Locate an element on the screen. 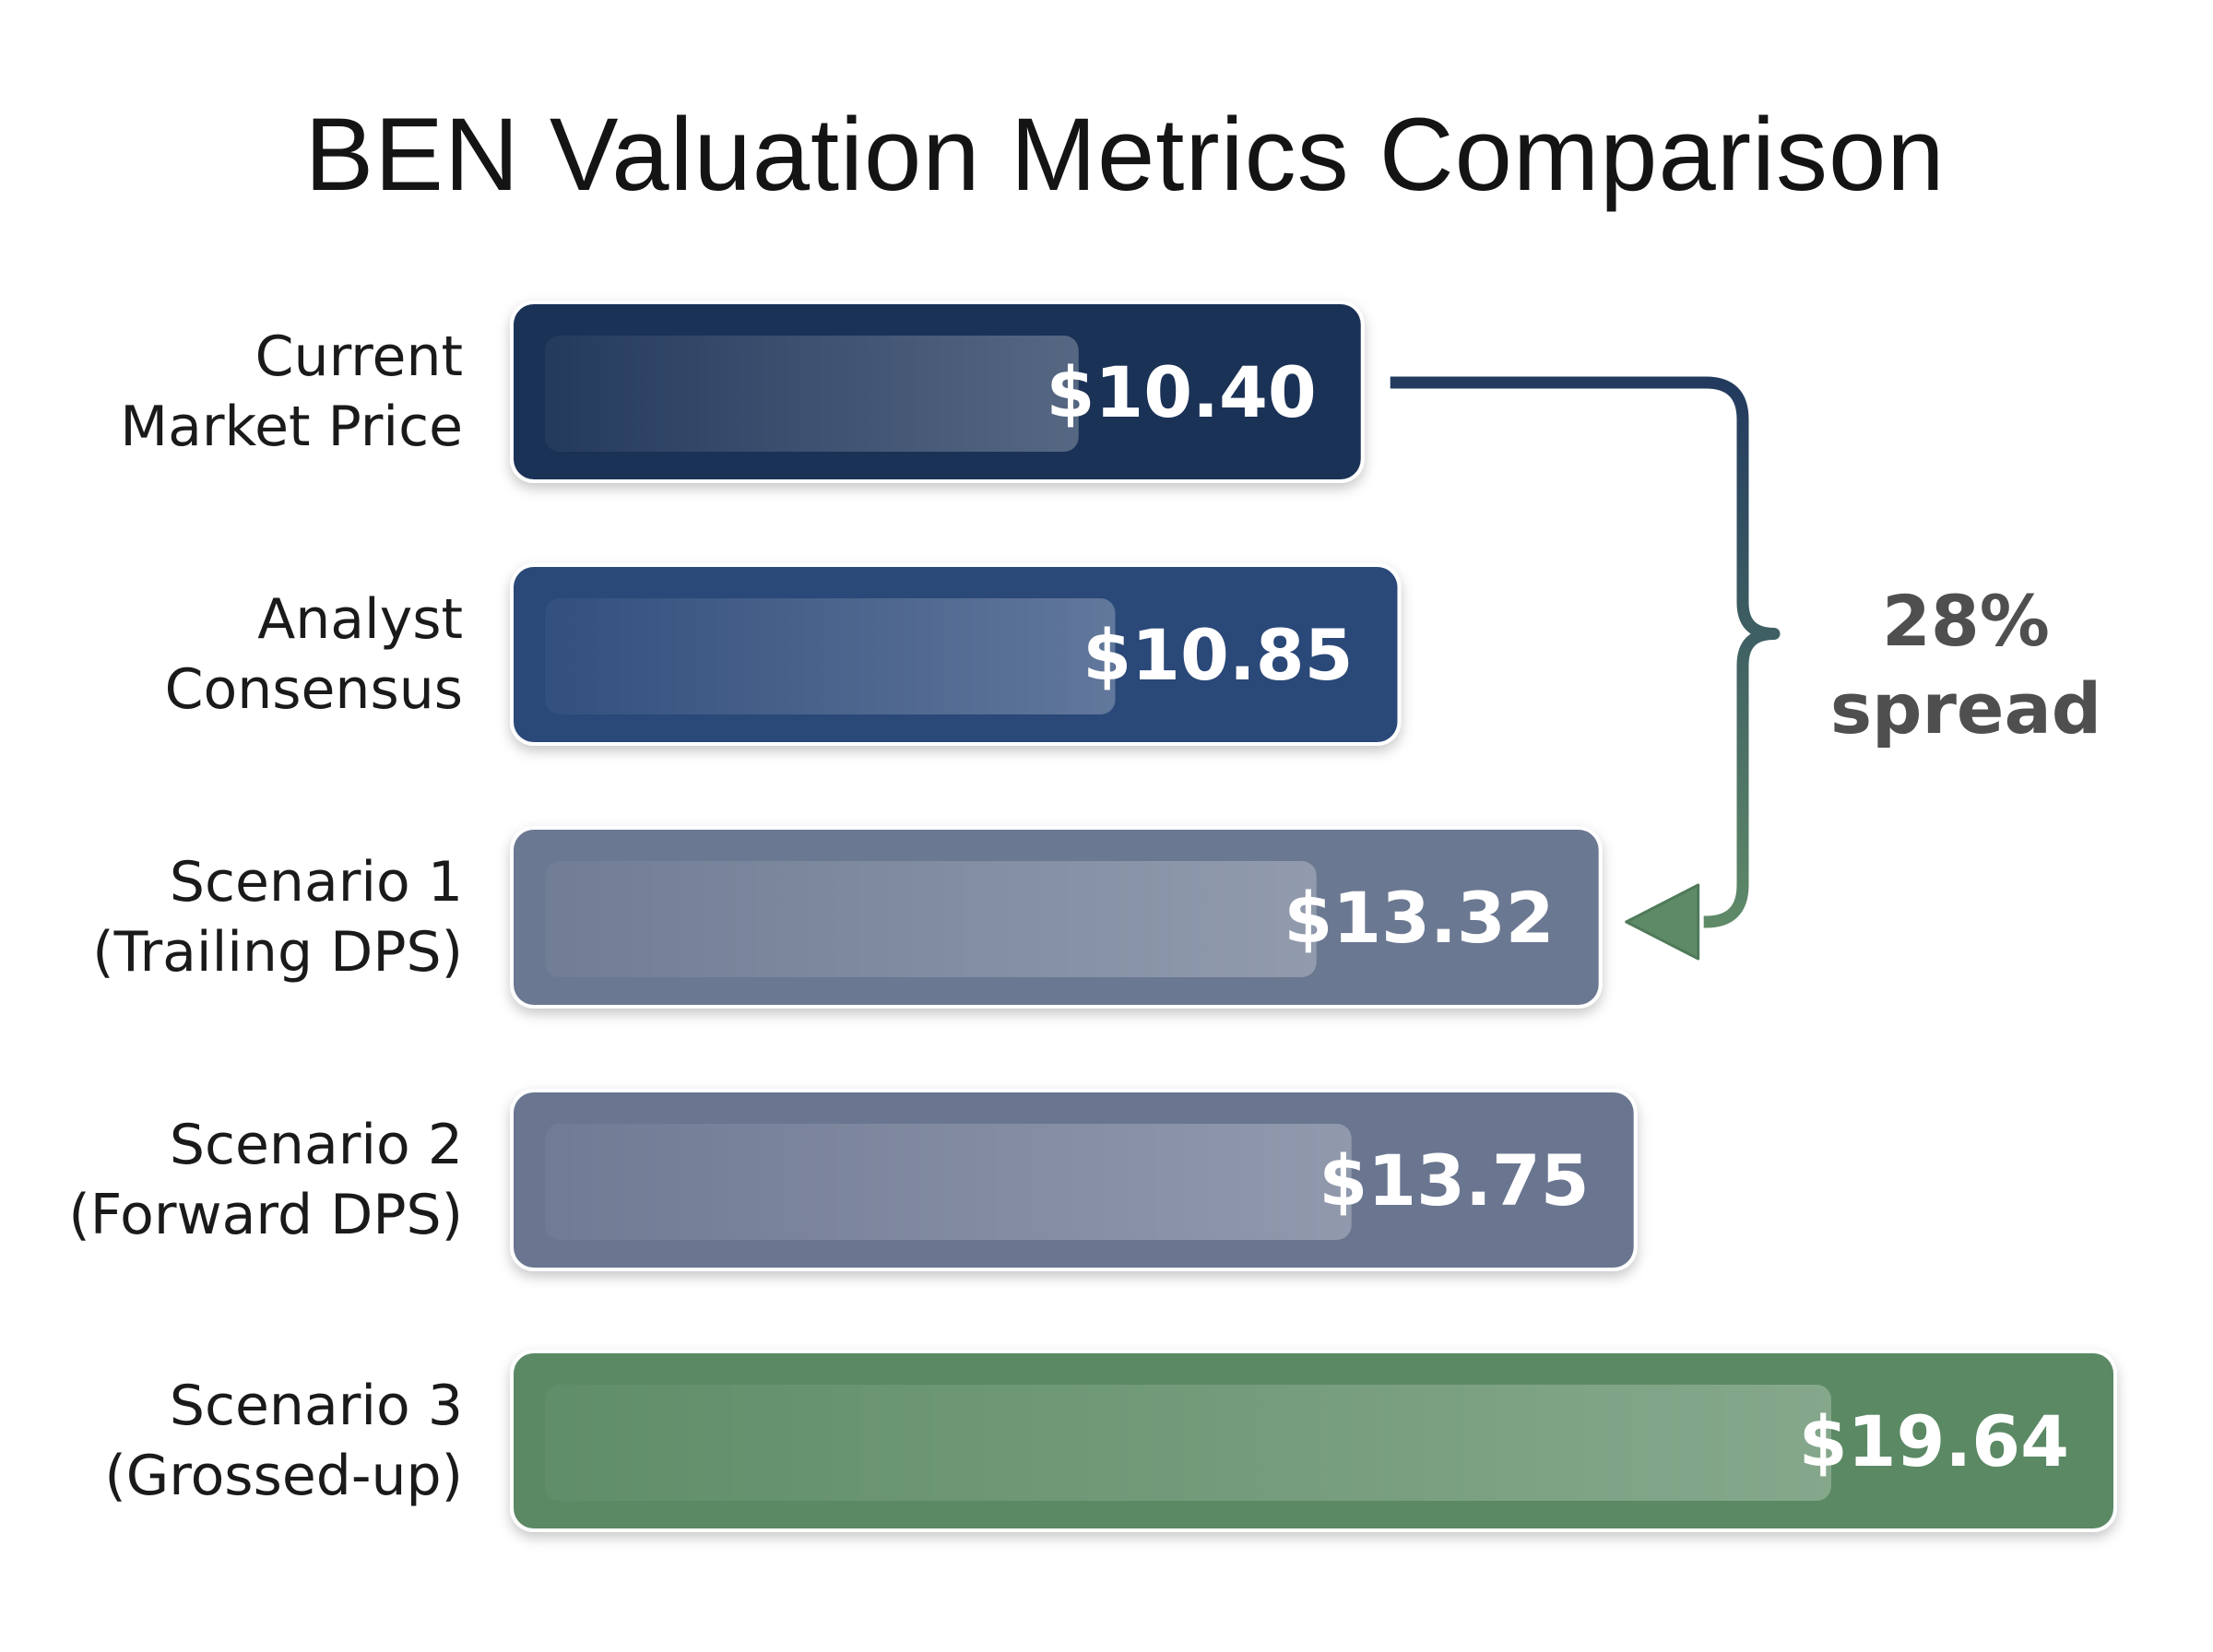 Image resolution: width=2213 pixels, height=1652 pixels. category-label: (Forward DPS) is located at coordinates (265, 1215).